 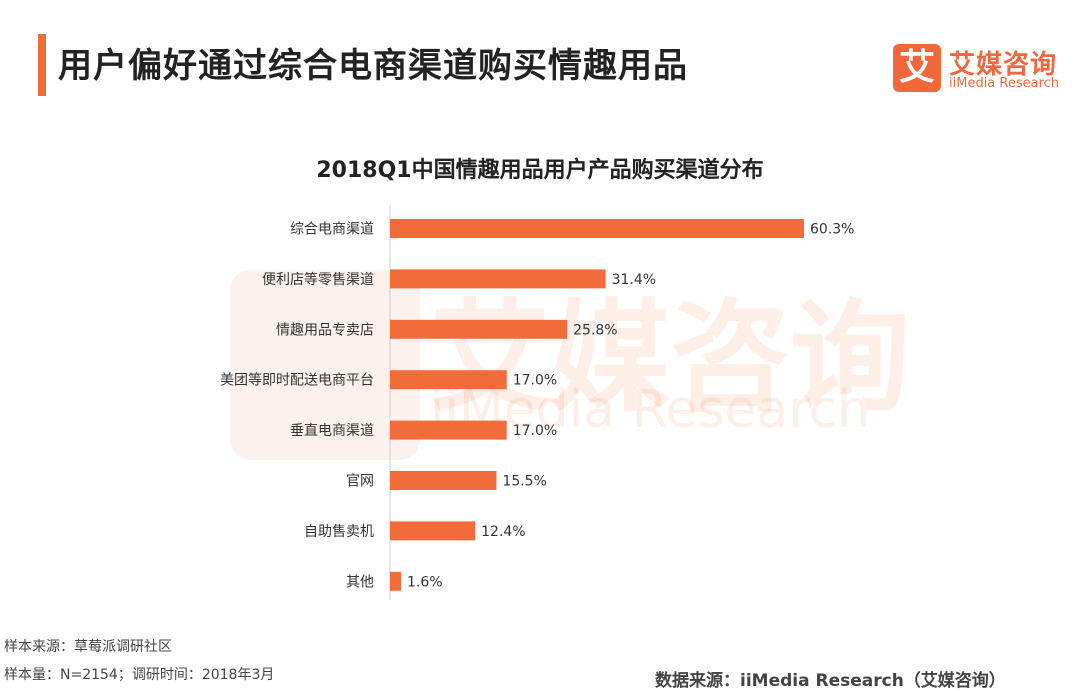 What do you see at coordinates (917, 68) in the screenshot?
I see `logo-mark: 艾` at bounding box center [917, 68].